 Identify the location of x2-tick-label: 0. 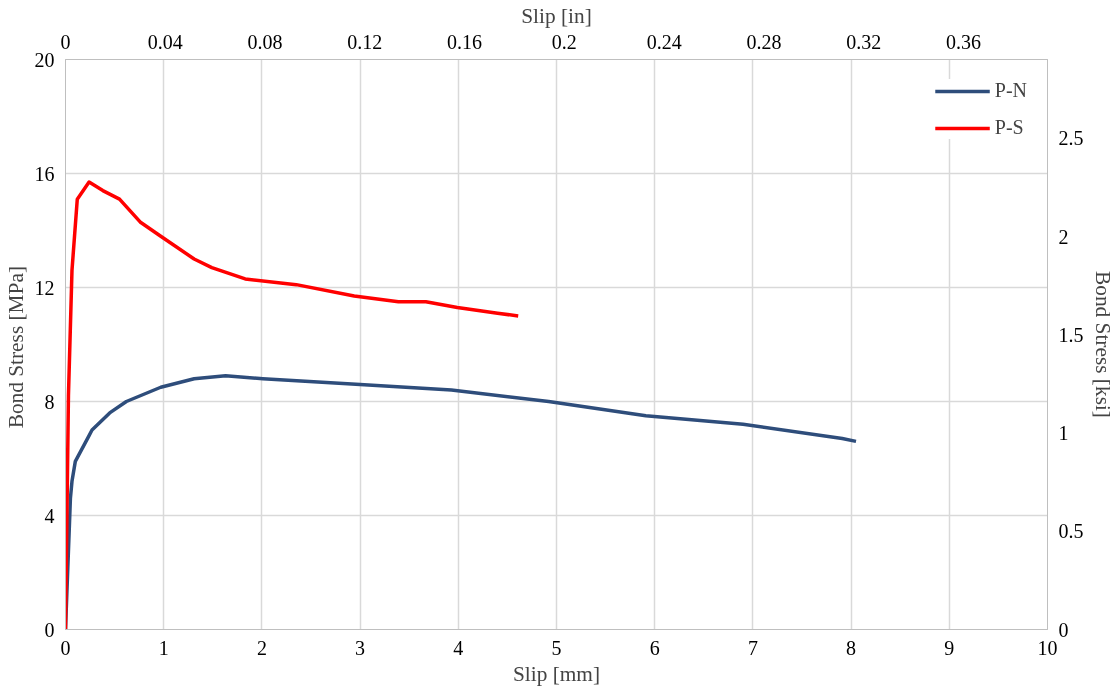
(65, 41).